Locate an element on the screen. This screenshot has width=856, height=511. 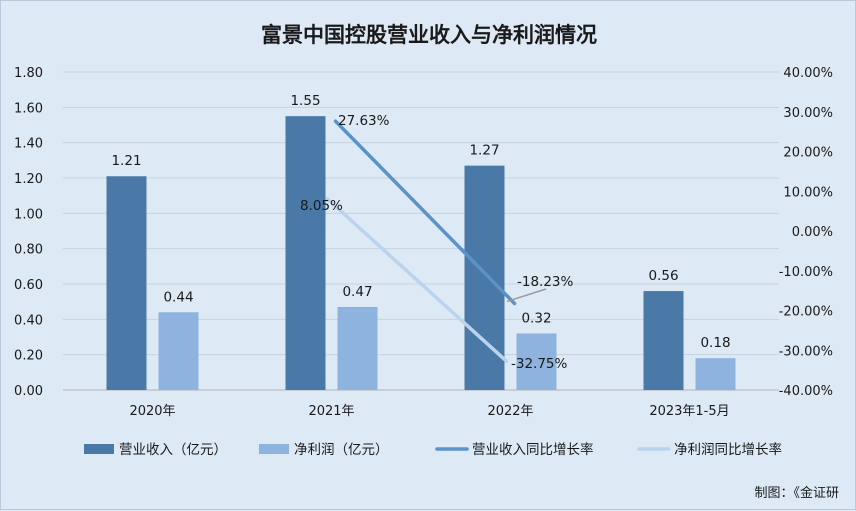
bar-value-label: 1.55 is located at coordinates (305, 101).